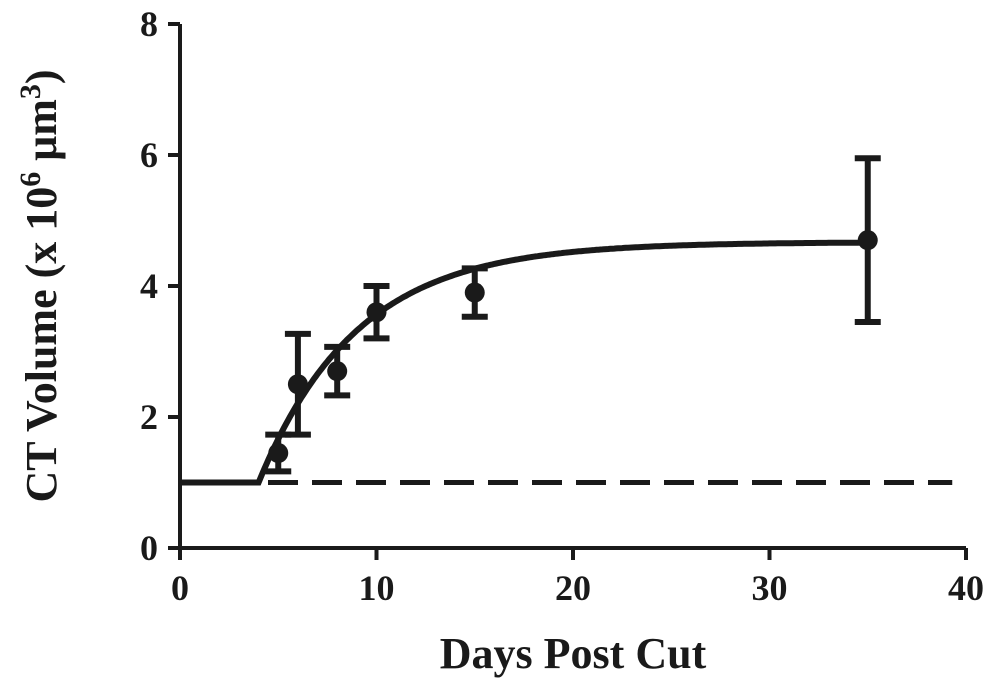 Image resolution: width=993 pixels, height=680 pixels. What do you see at coordinates (149, 417) in the screenshot?
I see `y-tick-label: 2` at bounding box center [149, 417].